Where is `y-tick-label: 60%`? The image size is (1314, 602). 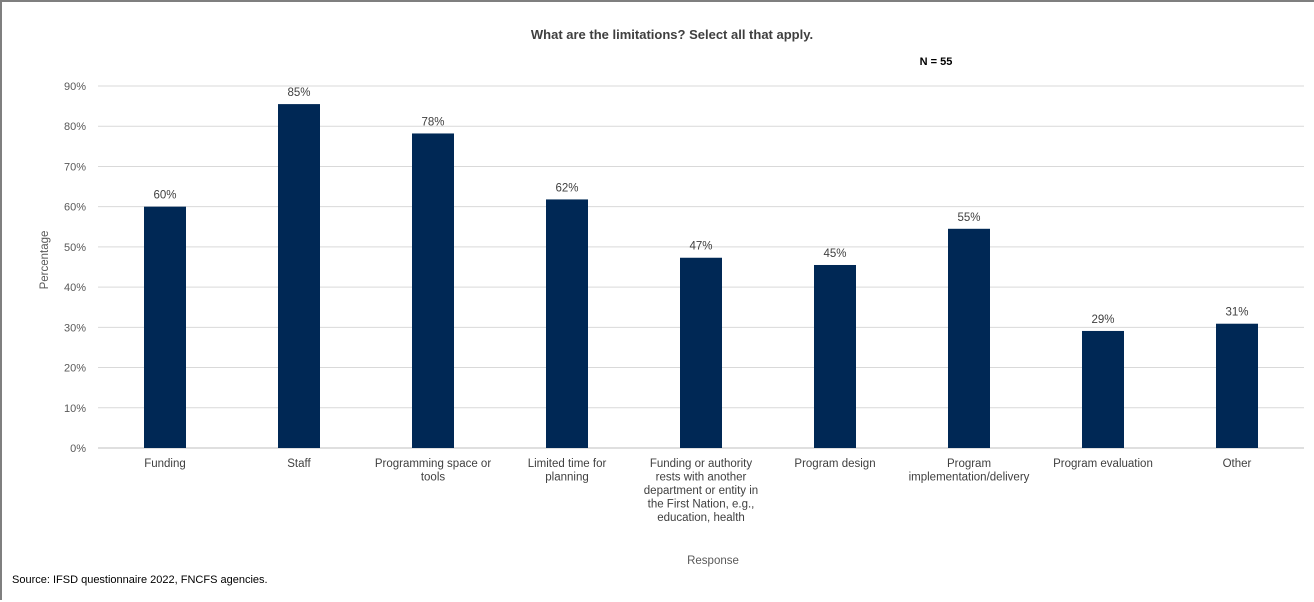 y-tick-label: 60% is located at coordinates (75, 208).